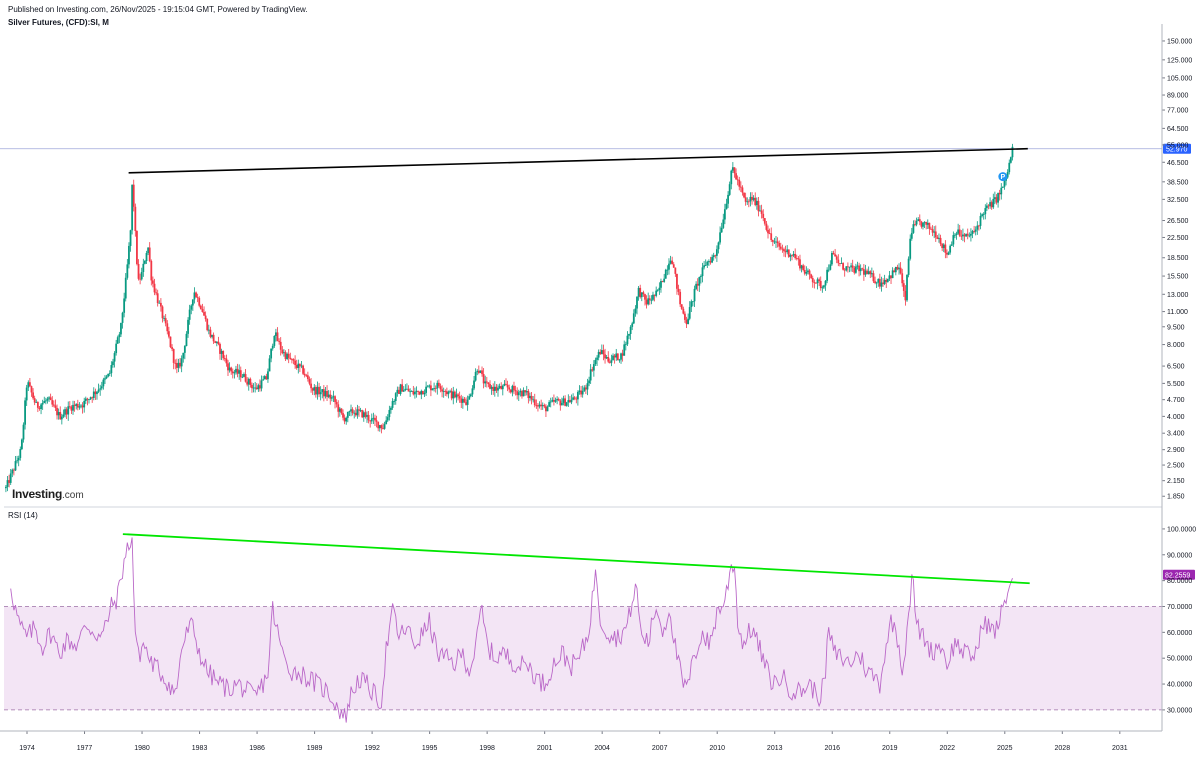  Describe the element at coordinates (1179, 60) in the screenshot. I see `price-tick-label: 125.000` at that location.